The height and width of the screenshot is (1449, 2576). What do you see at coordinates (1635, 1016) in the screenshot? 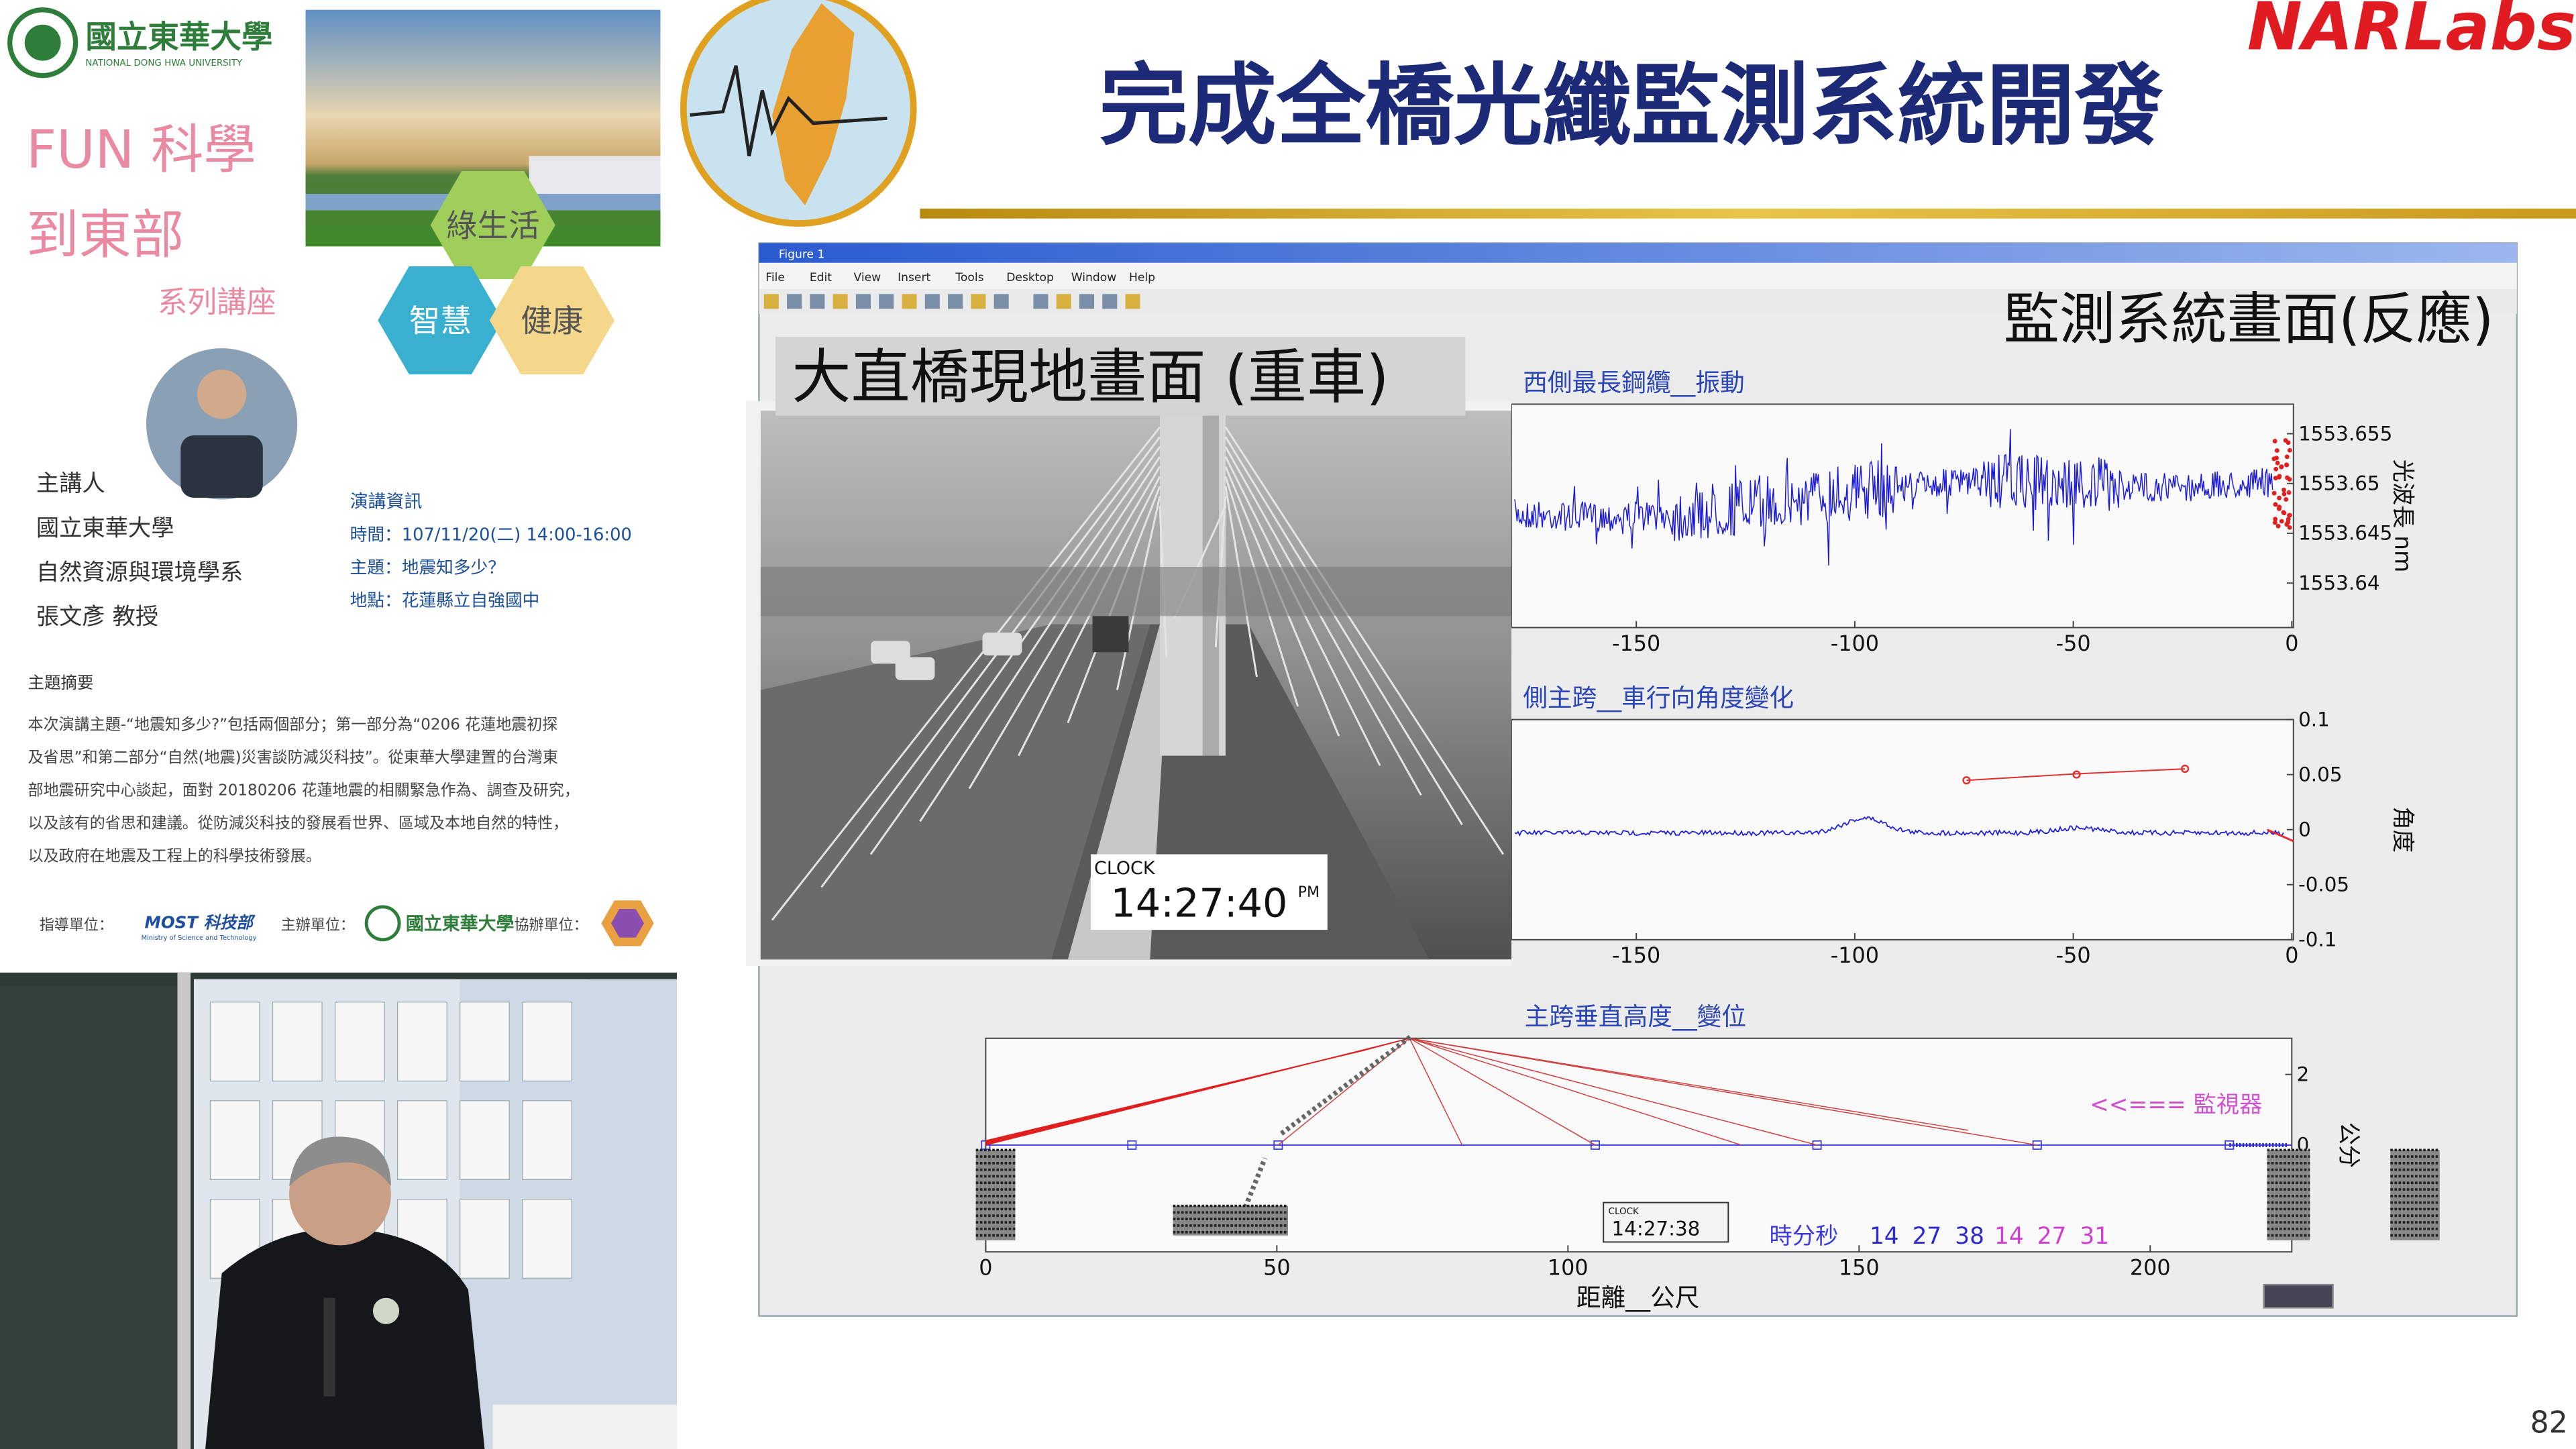
I see `plot-title: 主跨垂直高度__變位` at bounding box center [1635, 1016].